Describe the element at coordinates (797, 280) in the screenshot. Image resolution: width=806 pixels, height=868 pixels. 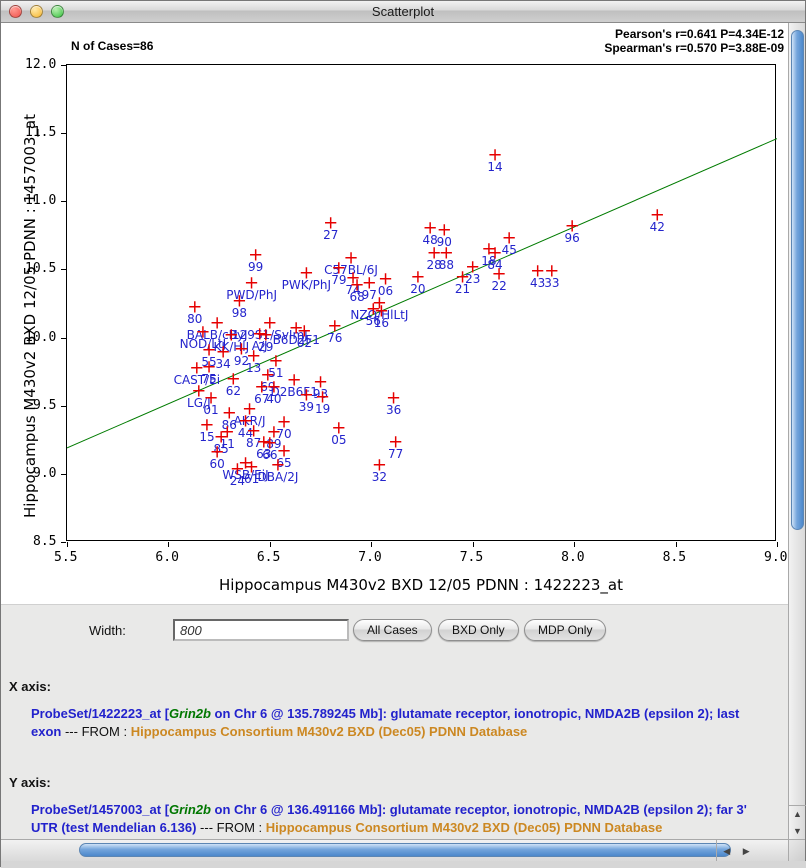
I see `vertical-scroll-thumb` at that location.